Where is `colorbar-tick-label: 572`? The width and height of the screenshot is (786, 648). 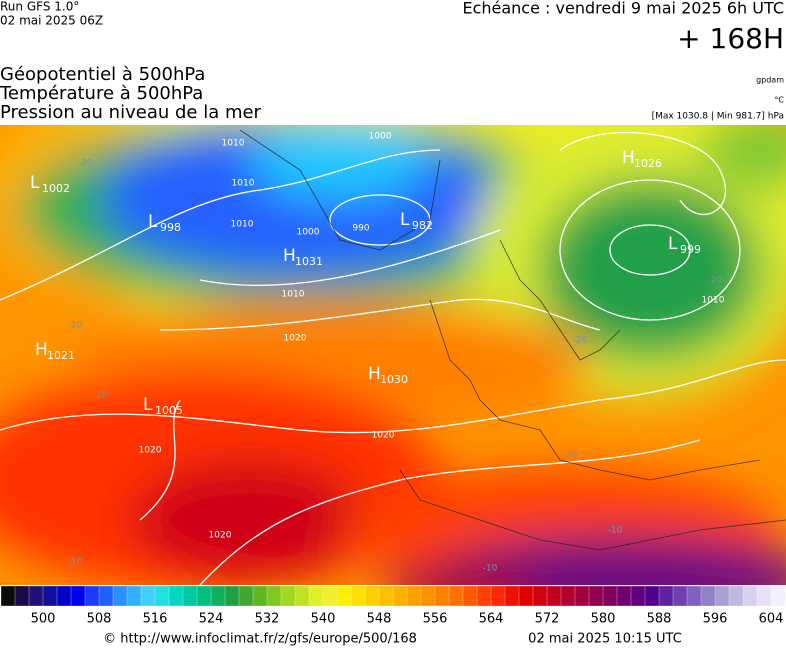 colorbar-tick-label: 572 is located at coordinates (547, 619).